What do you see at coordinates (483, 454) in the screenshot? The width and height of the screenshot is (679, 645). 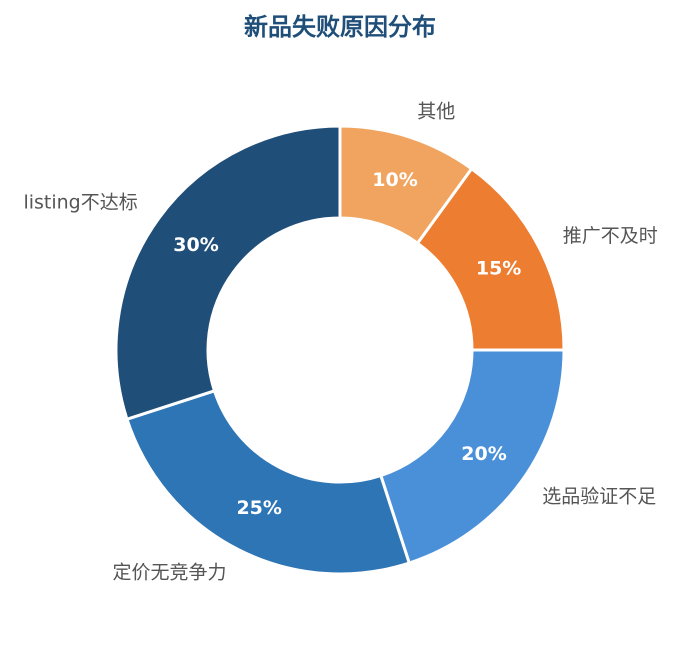 I see `value-label: 20%` at bounding box center [483, 454].